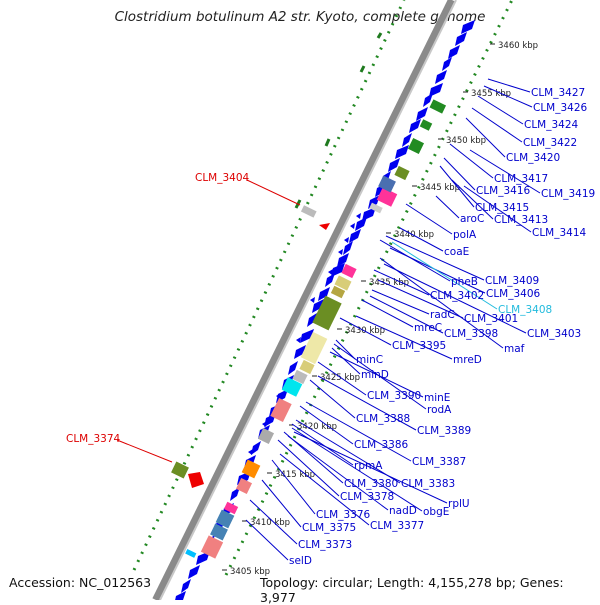 The width and height of the screenshot is (600, 605). I want to click on feature-salmon2, so click(244, 486).